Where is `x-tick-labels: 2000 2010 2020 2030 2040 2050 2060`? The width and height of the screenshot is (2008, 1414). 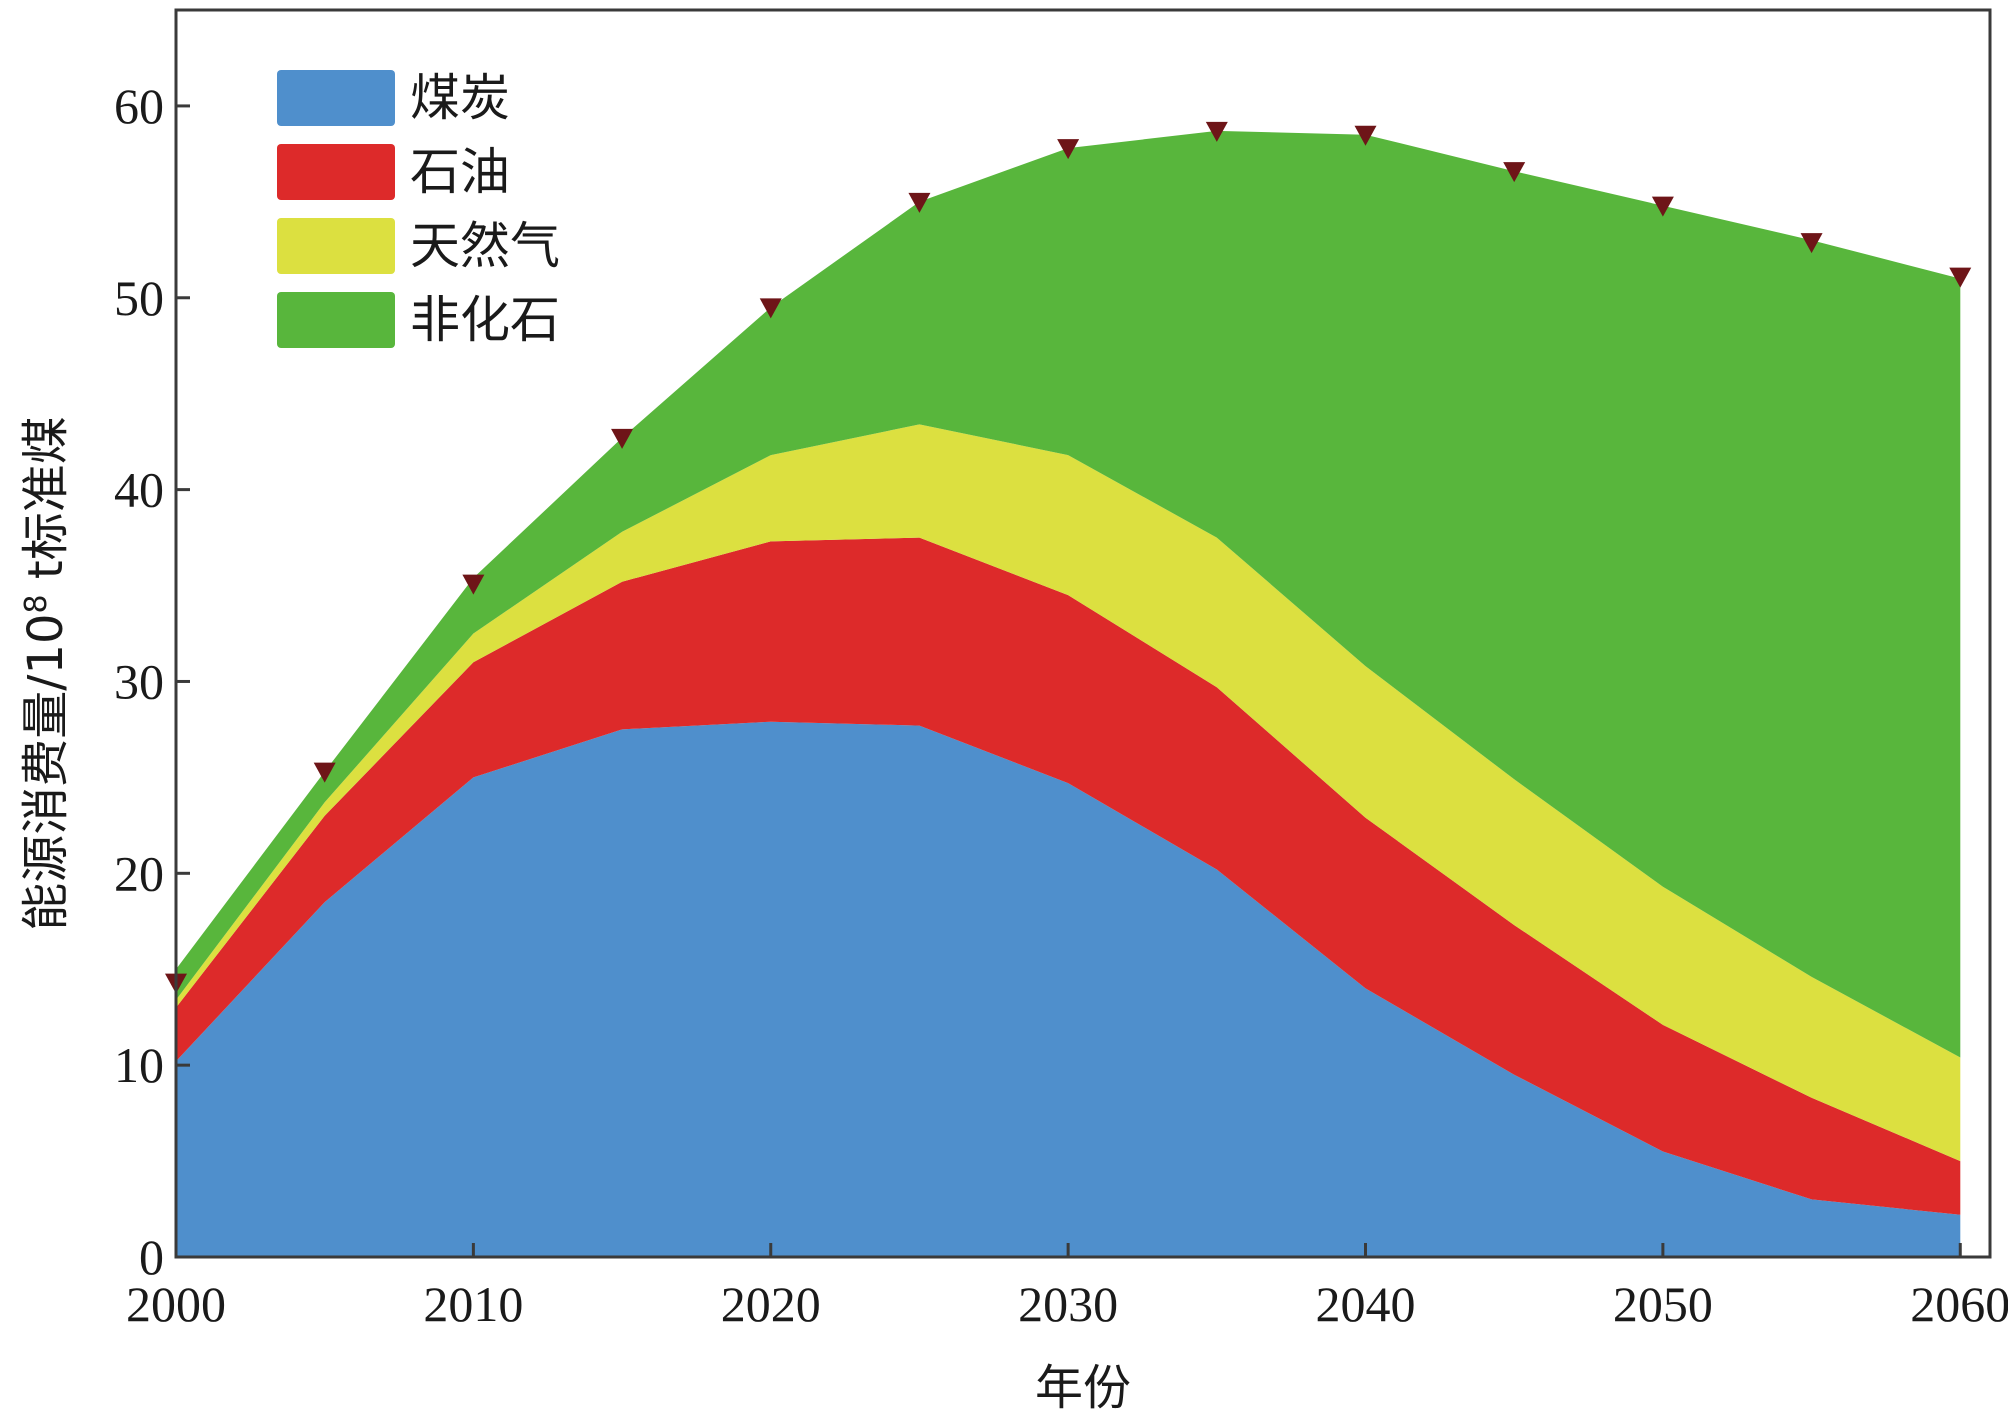
x-tick-labels: 2000 2010 2020 2030 2040 2050 2060 is located at coordinates (1067, 1304).